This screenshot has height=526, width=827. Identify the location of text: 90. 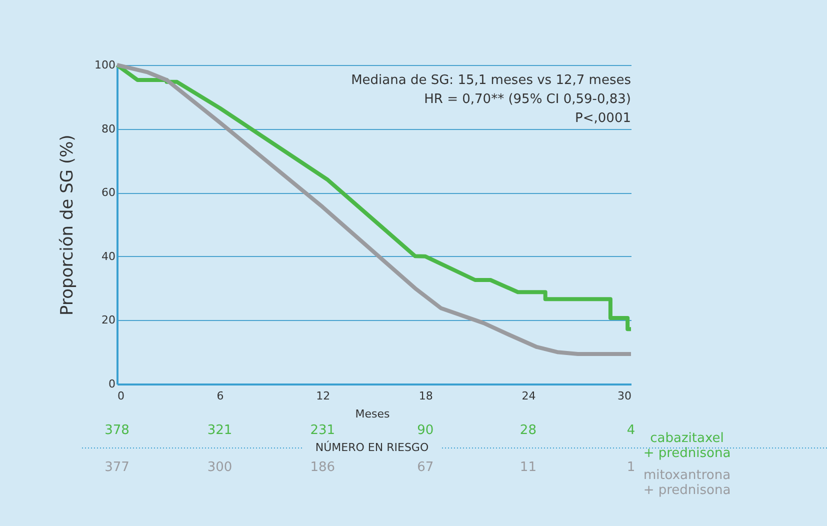
(425, 430).